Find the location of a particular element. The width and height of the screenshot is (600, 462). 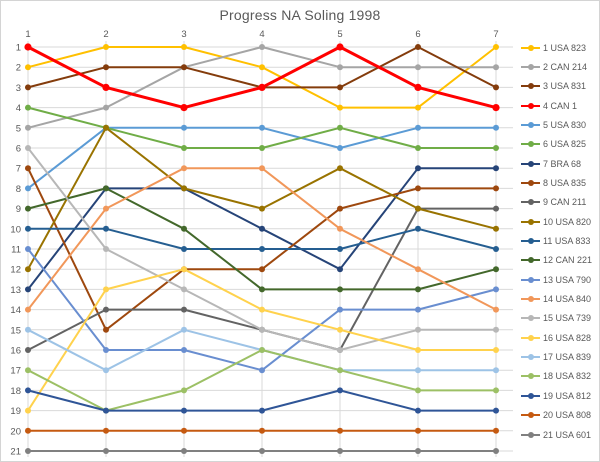

legend-item: 10 USA 820 is located at coordinates (556, 222).